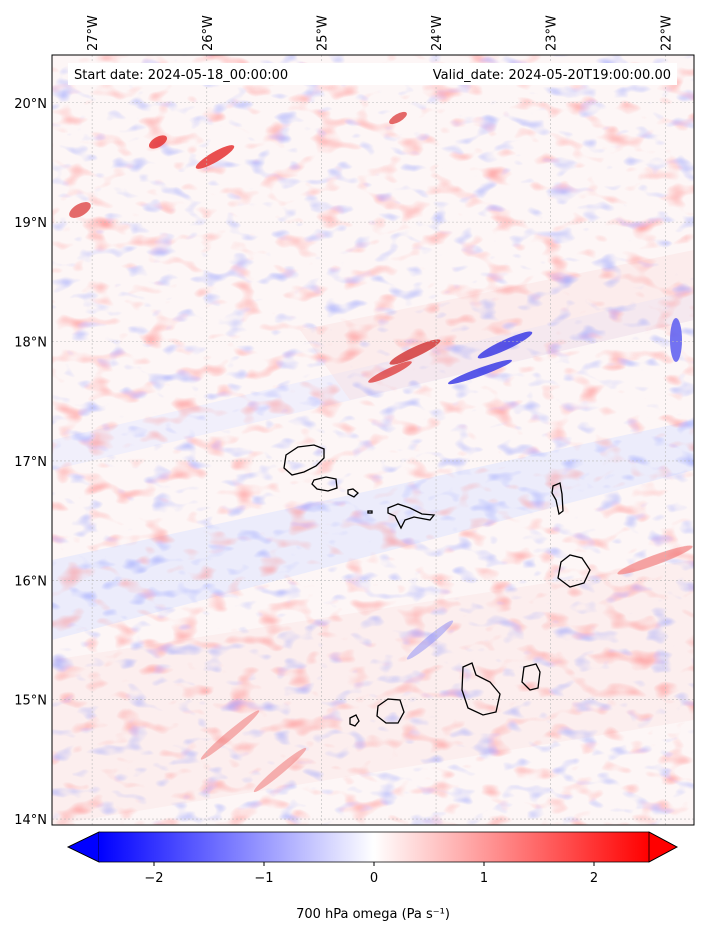 This screenshot has width=703, height=936. I want to click on colorbar-tick-label: 0, so click(374, 878).